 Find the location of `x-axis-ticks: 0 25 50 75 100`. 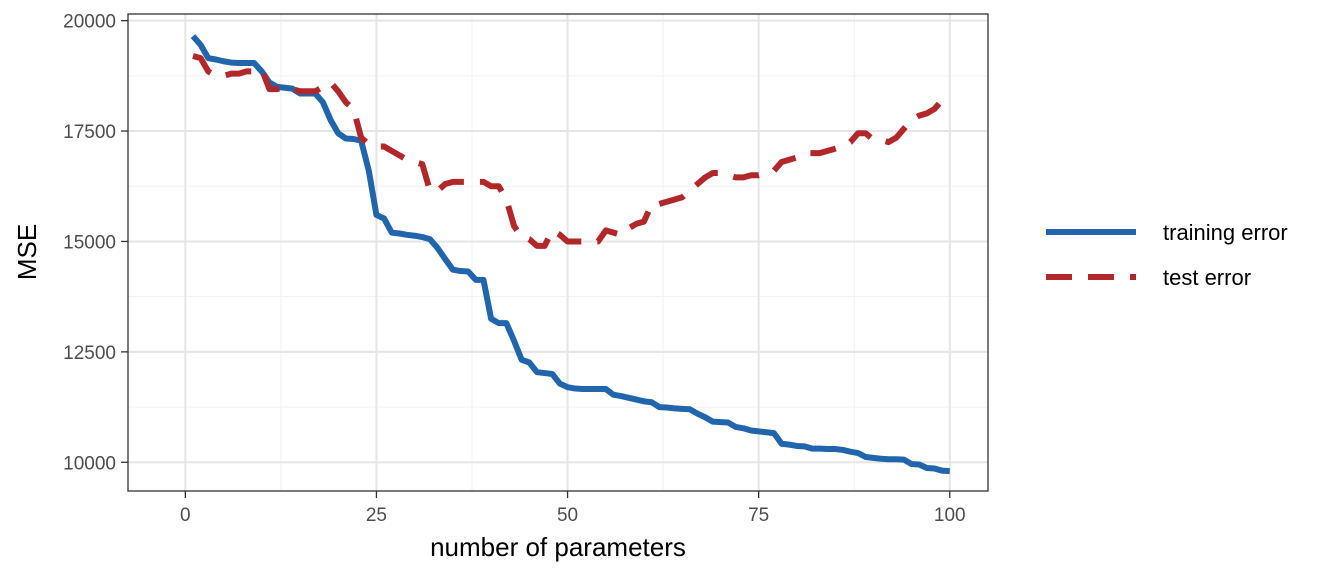

x-axis-ticks: 0 25 50 75 100 is located at coordinates (573, 508).